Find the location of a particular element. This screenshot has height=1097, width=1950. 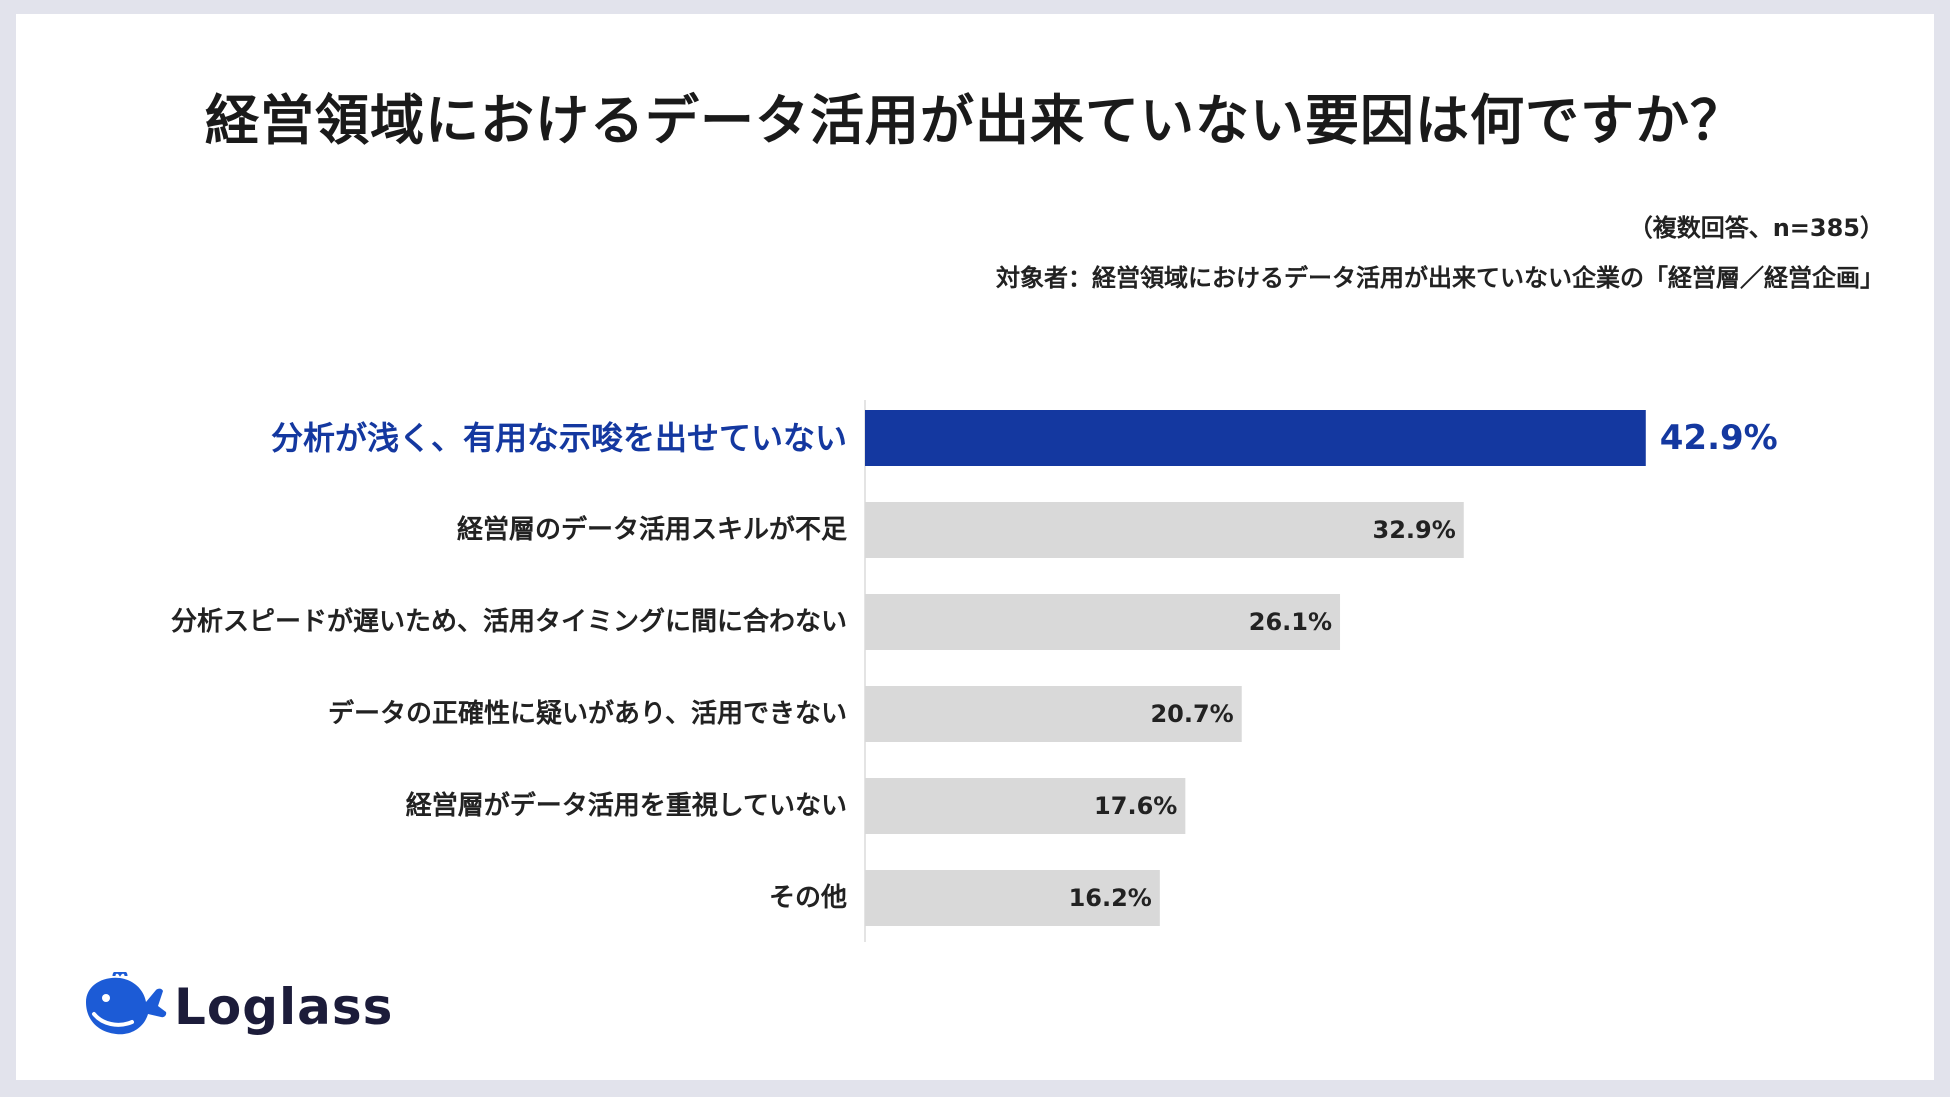

value-label-0: 42.9% is located at coordinates (1719, 438).